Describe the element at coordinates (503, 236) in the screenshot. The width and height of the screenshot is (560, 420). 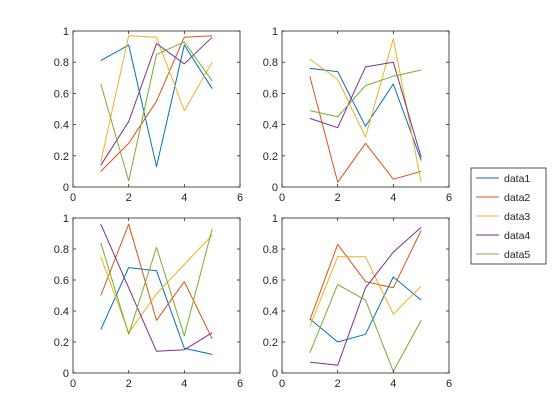
I see `legend-item-data4: data4` at that location.